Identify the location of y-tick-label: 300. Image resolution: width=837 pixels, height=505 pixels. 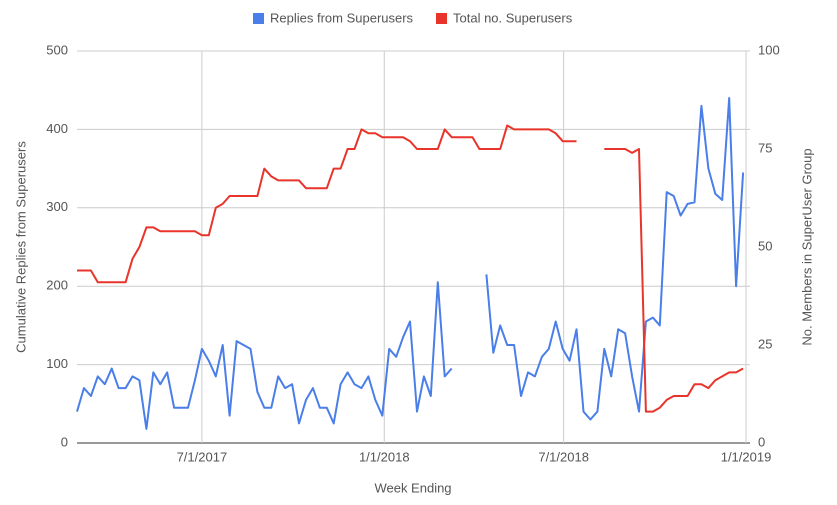
(57, 206).